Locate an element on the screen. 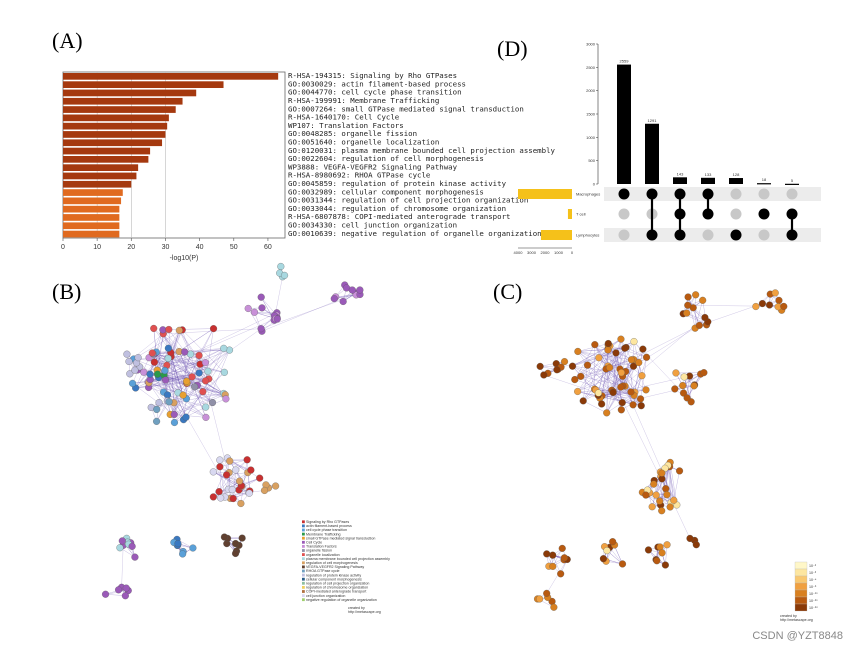  legend-label: VEGFA-VEGFR2 Signaling Pathway is located at coordinates (335, 567).